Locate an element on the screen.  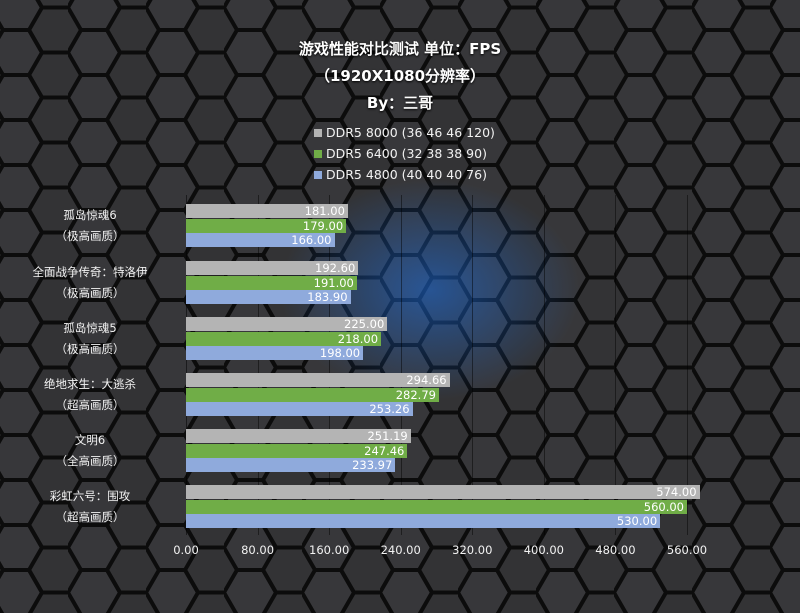
legend-label: DDR5 6400 (32 38 38 90) is located at coordinates (406, 153).